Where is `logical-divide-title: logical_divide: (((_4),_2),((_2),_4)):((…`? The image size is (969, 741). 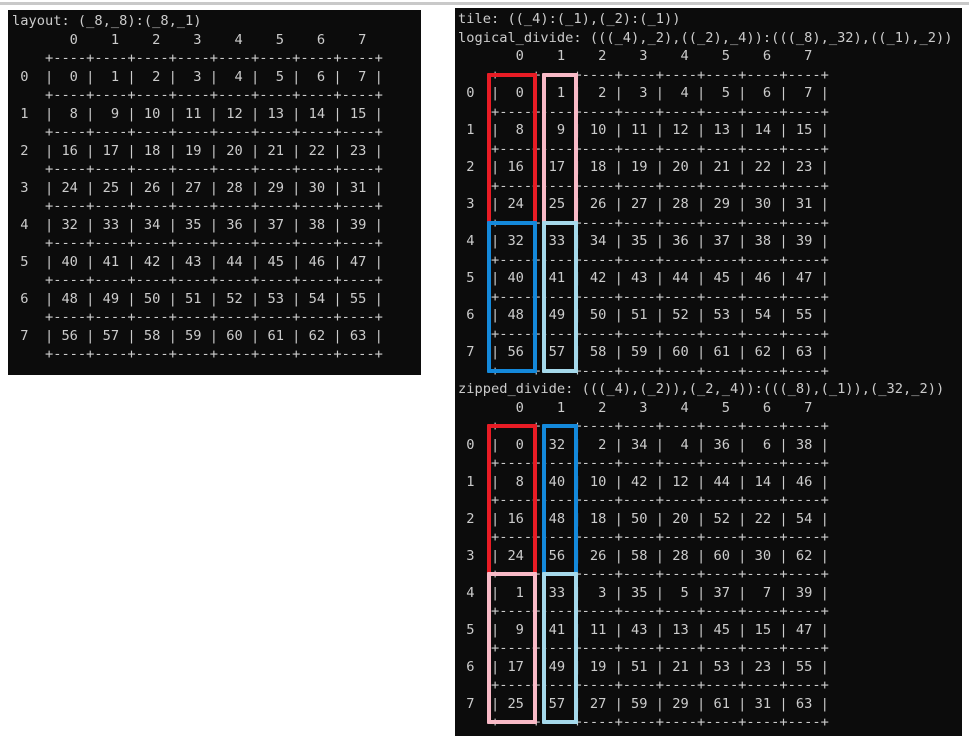
logical-divide-title: logical_divide: (((_4),_2),((_2),_4)):((… is located at coordinates (705, 37).